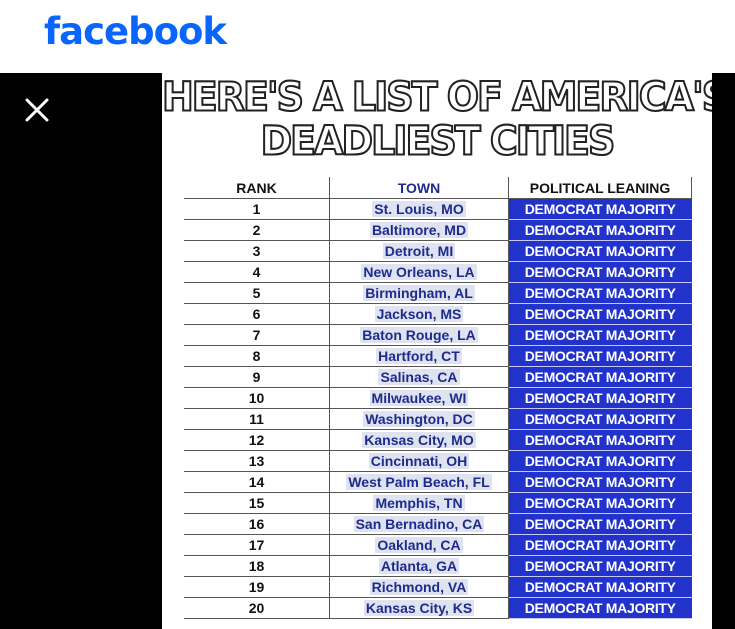 This screenshot has height=629, width=735. I want to click on rank-cell: 20, so click(257, 608).